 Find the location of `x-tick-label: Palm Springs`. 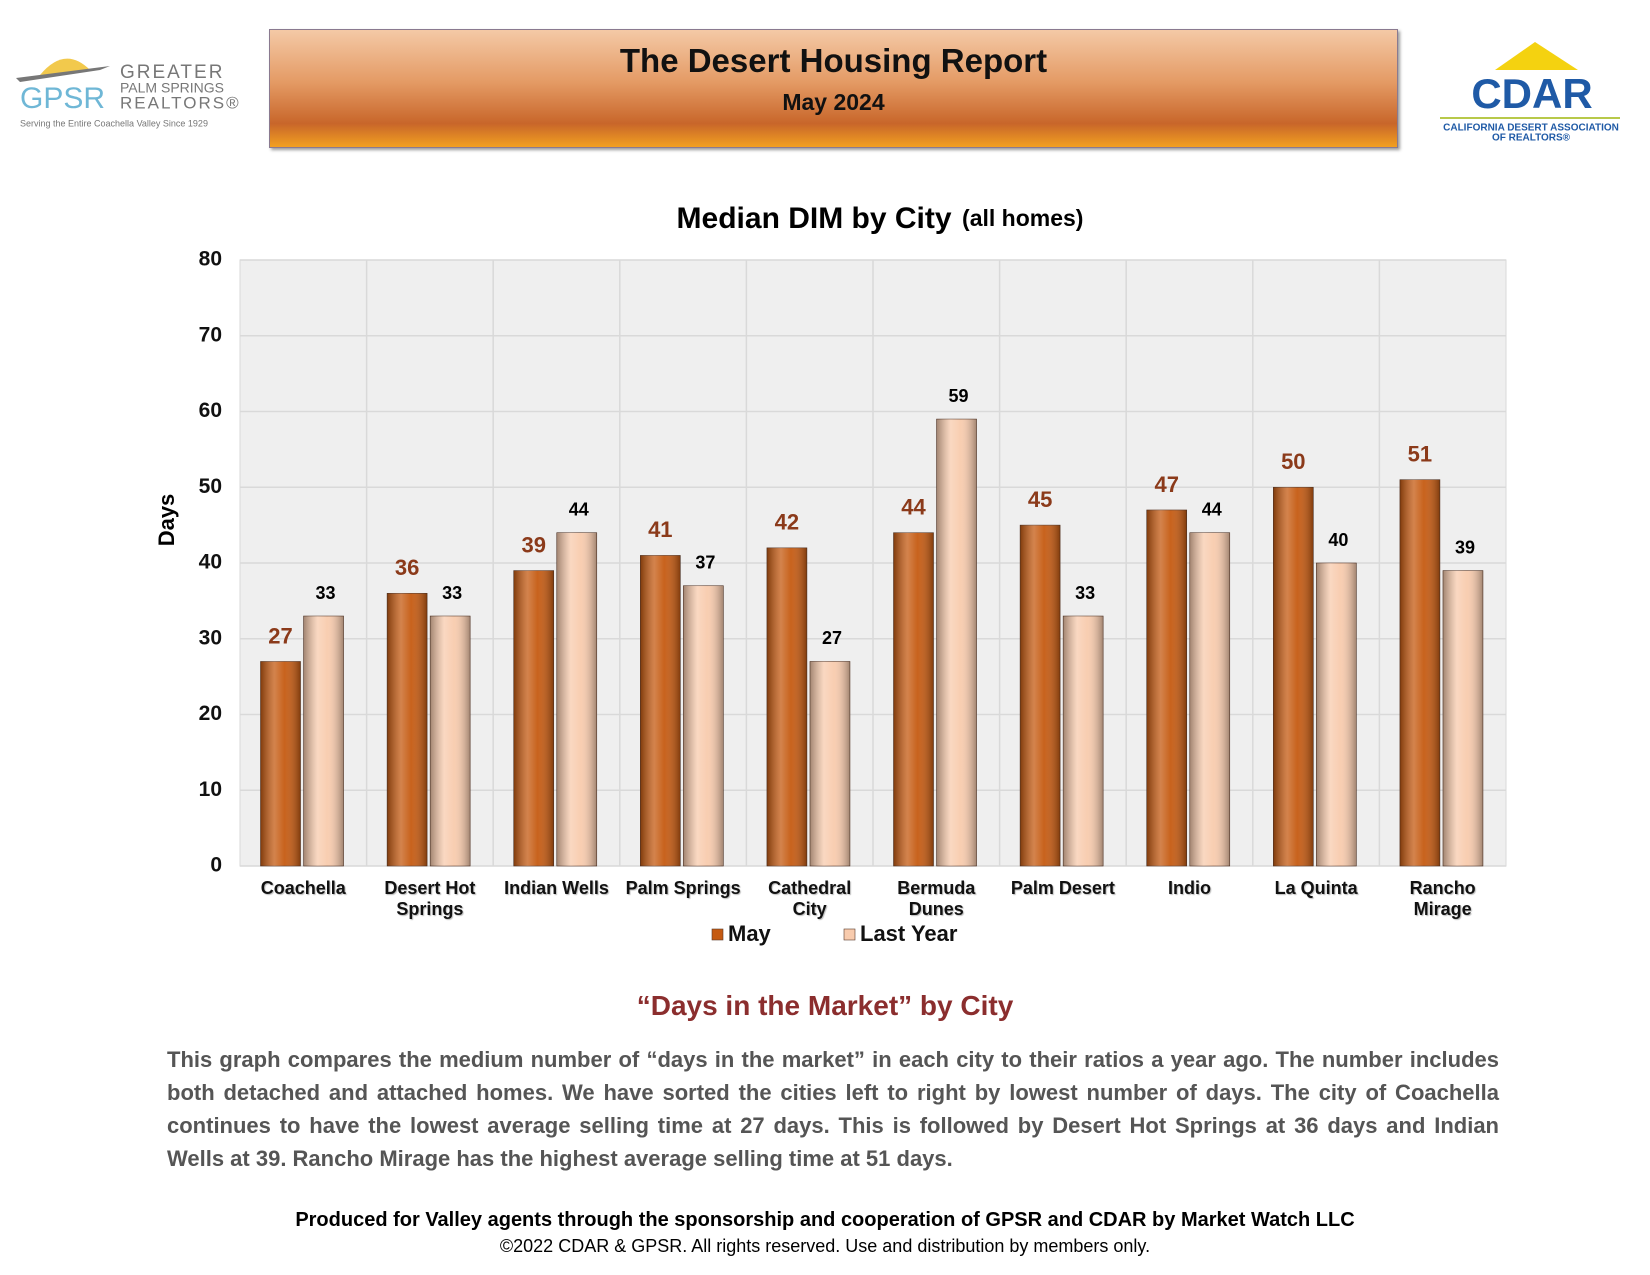

x-tick-label: Palm Springs is located at coordinates (683, 888).